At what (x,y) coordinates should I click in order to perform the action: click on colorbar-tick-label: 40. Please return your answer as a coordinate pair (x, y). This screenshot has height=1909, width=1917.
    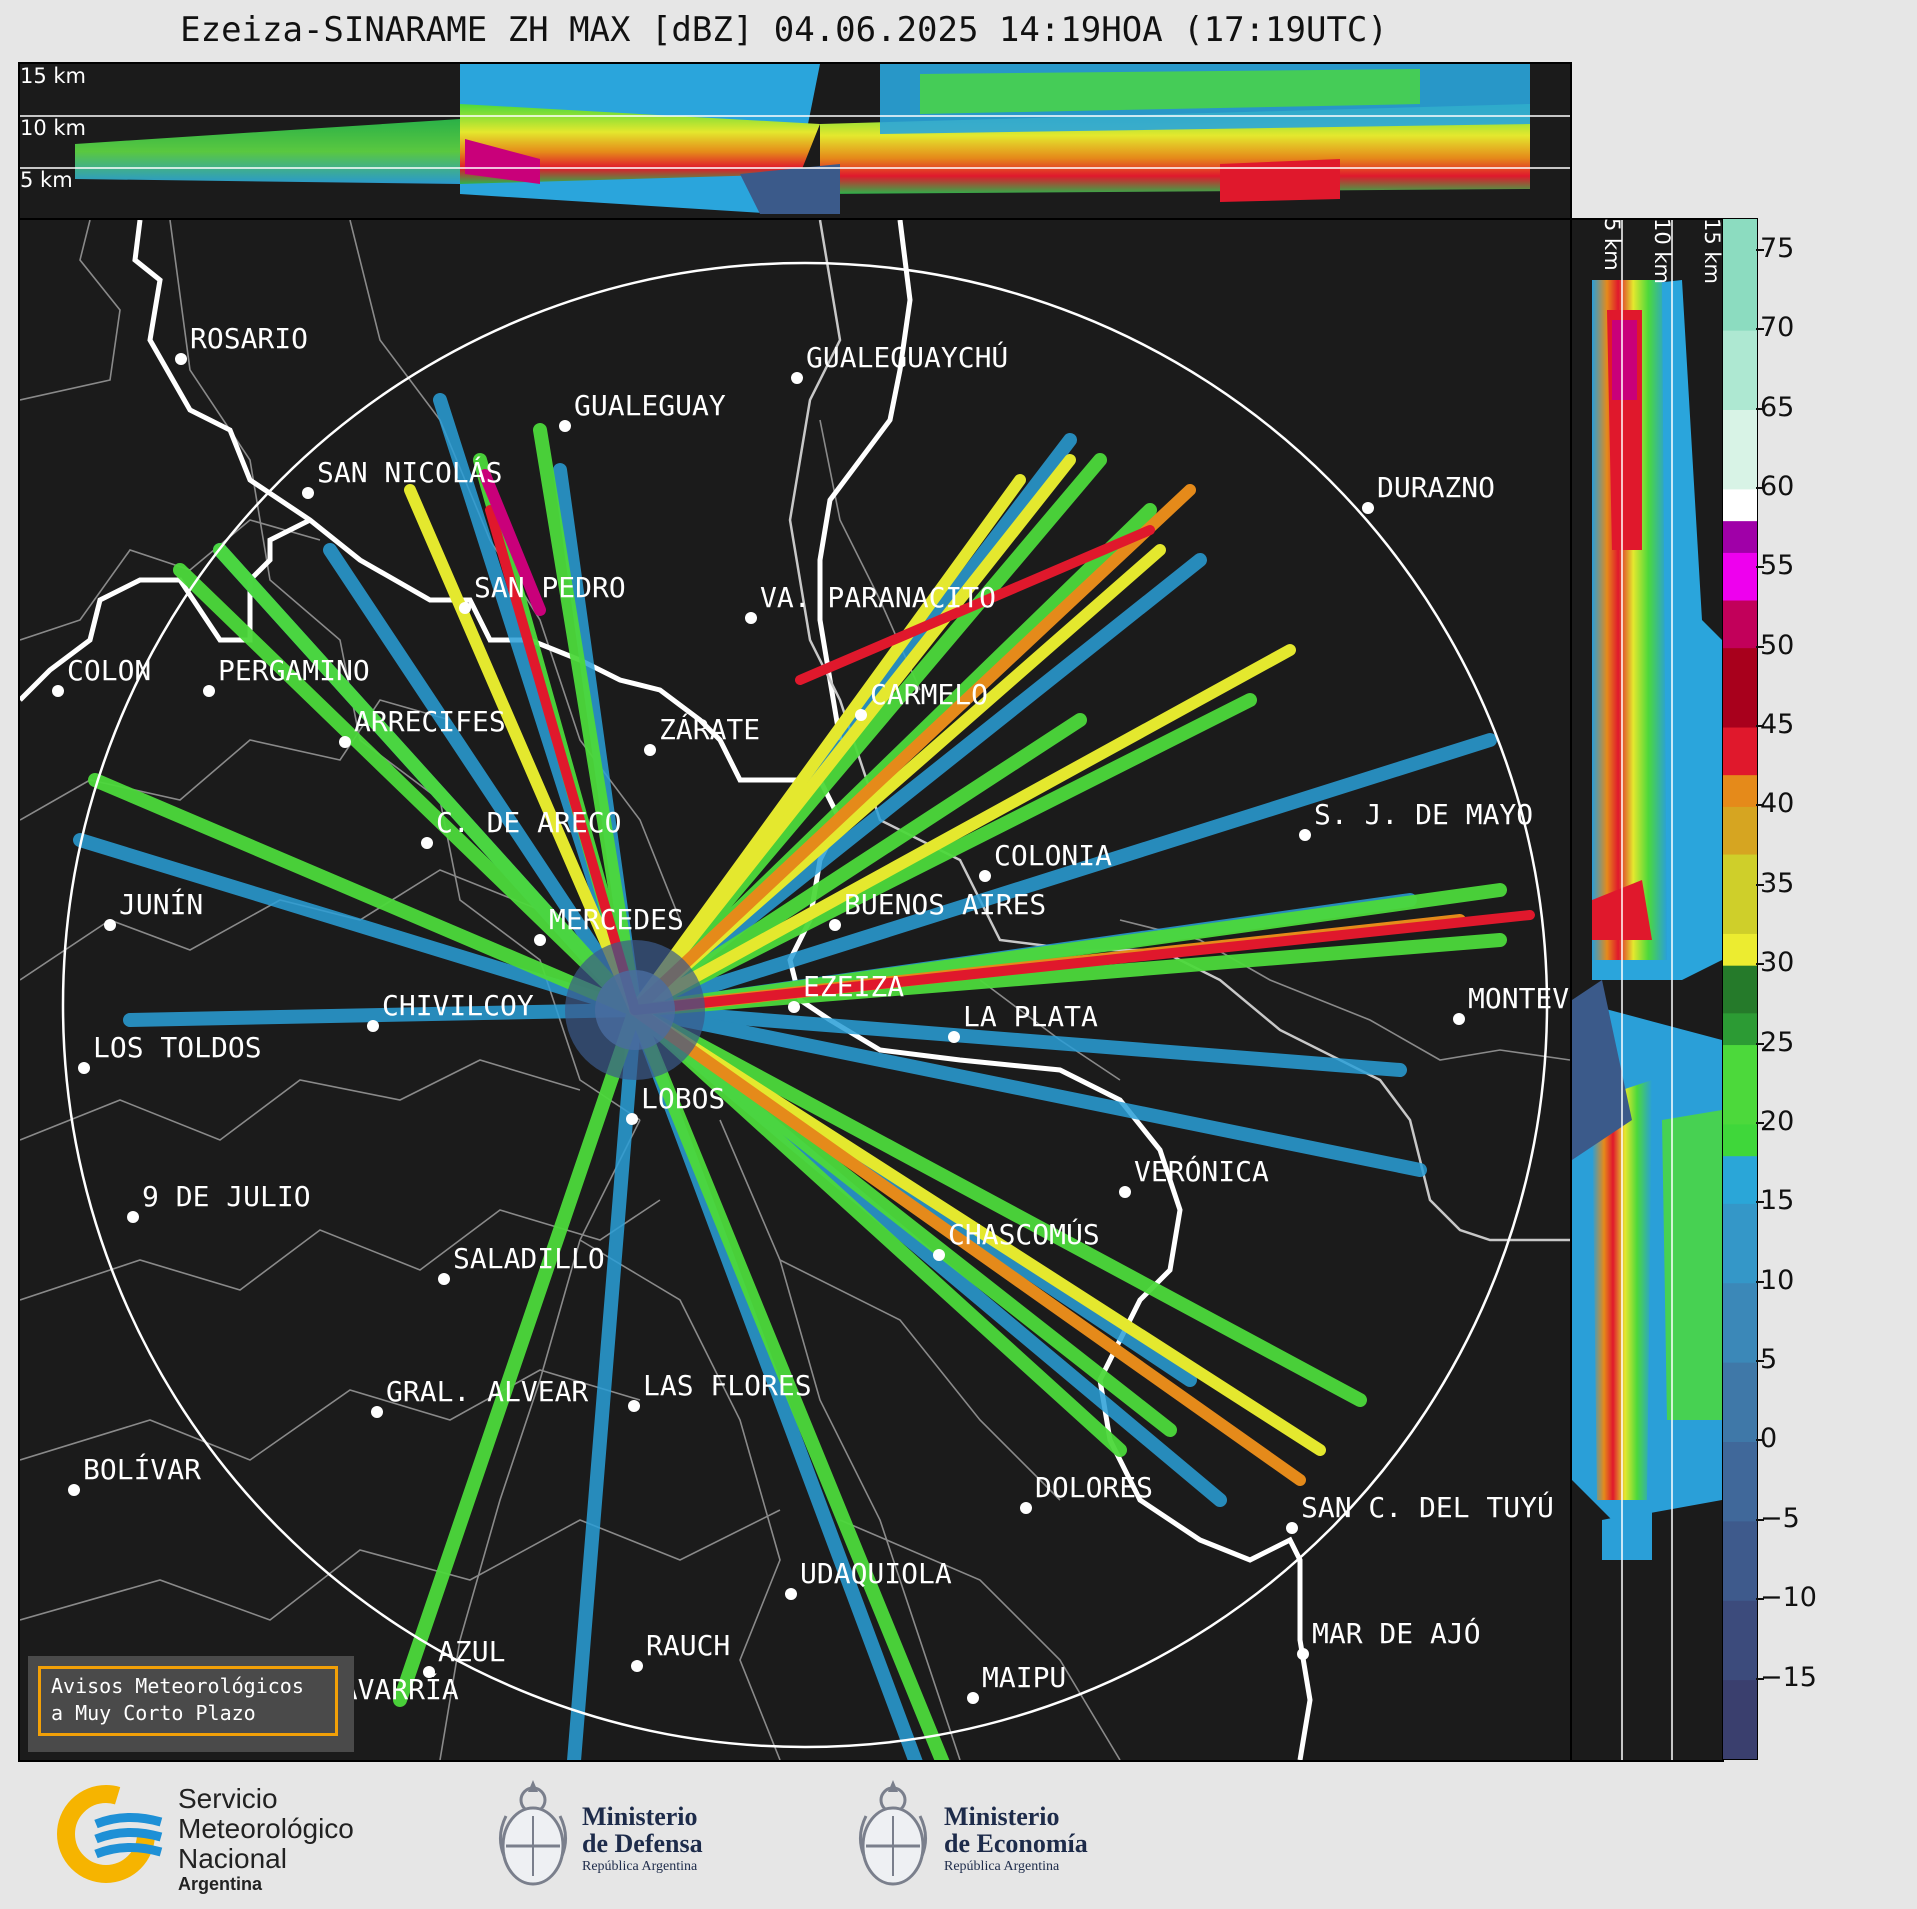
    Looking at the image, I should click on (1777, 804).